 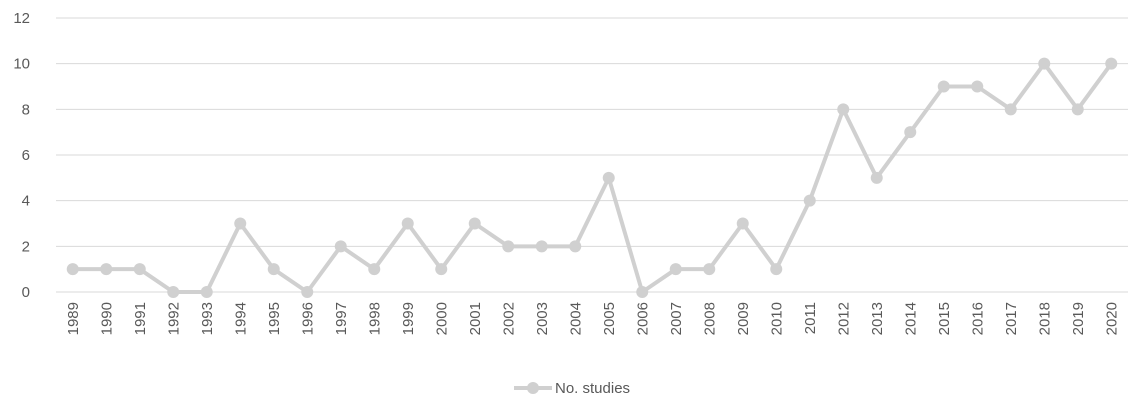 I want to click on data-point-2015, so click(x=943, y=86).